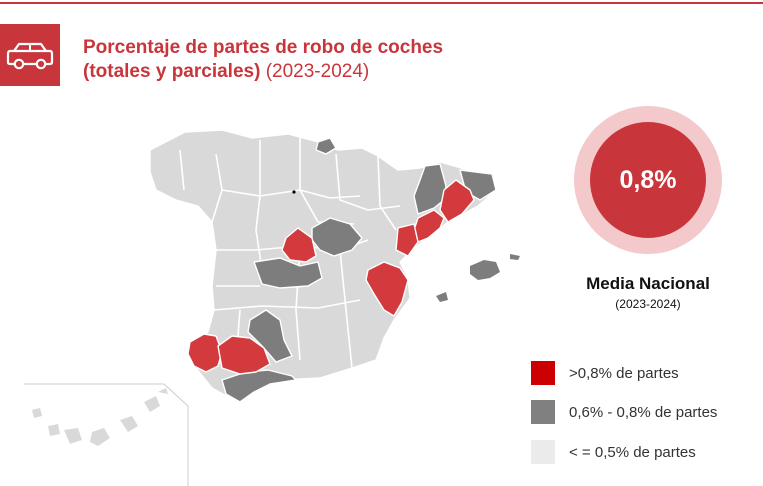 This screenshot has height=486, width=763. What do you see at coordinates (172, 71) in the screenshot?
I see `title-line-2: (totales y parciales)` at bounding box center [172, 71].